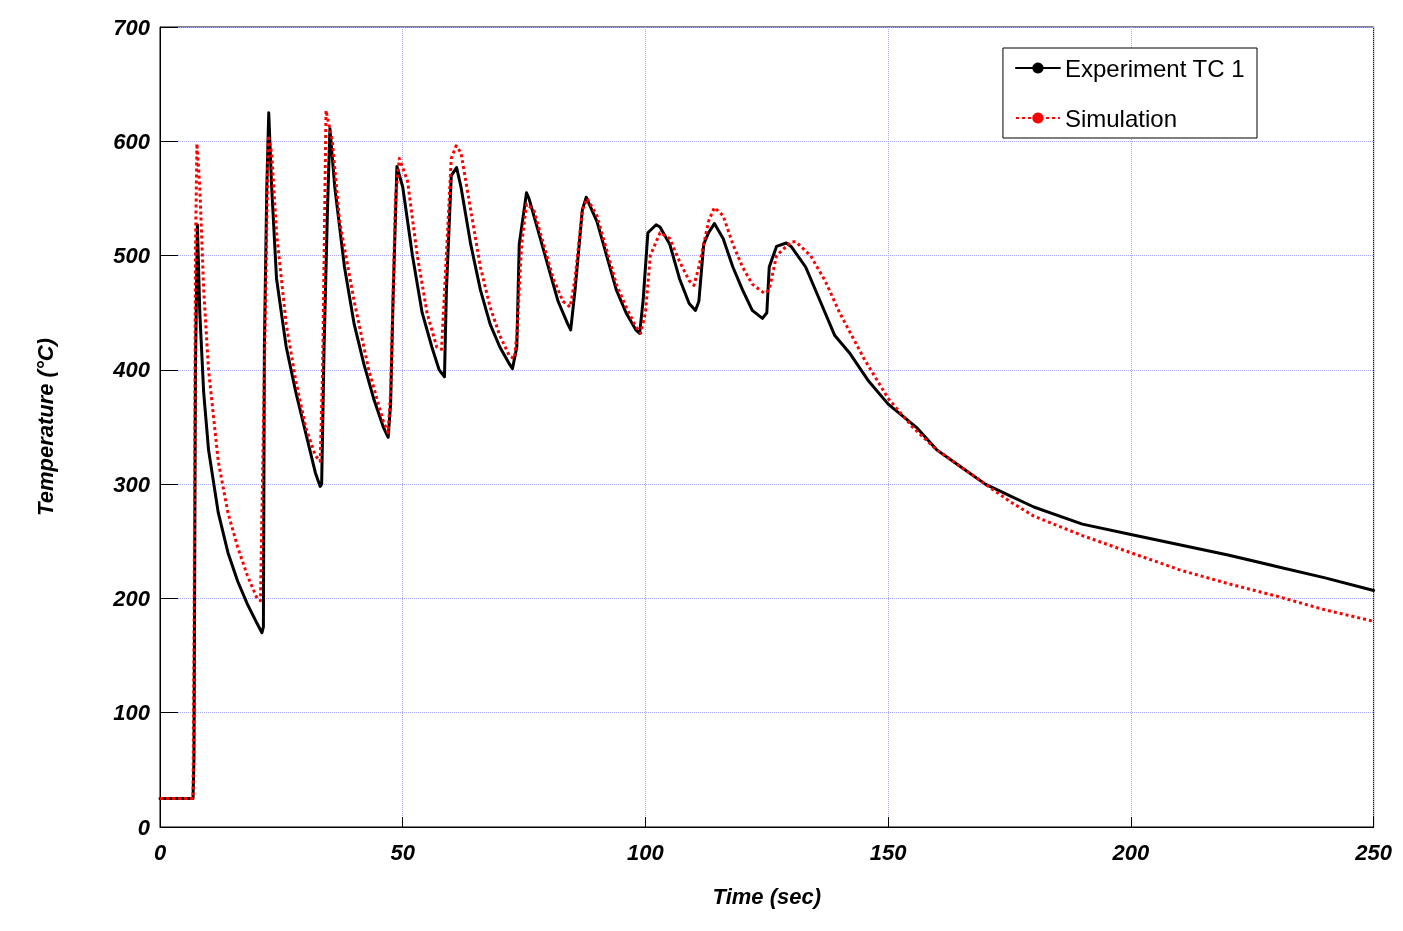 The width and height of the screenshot is (1403, 931). Describe the element at coordinates (1131, 852) in the screenshot. I see `x-tick-label: 200` at that location.